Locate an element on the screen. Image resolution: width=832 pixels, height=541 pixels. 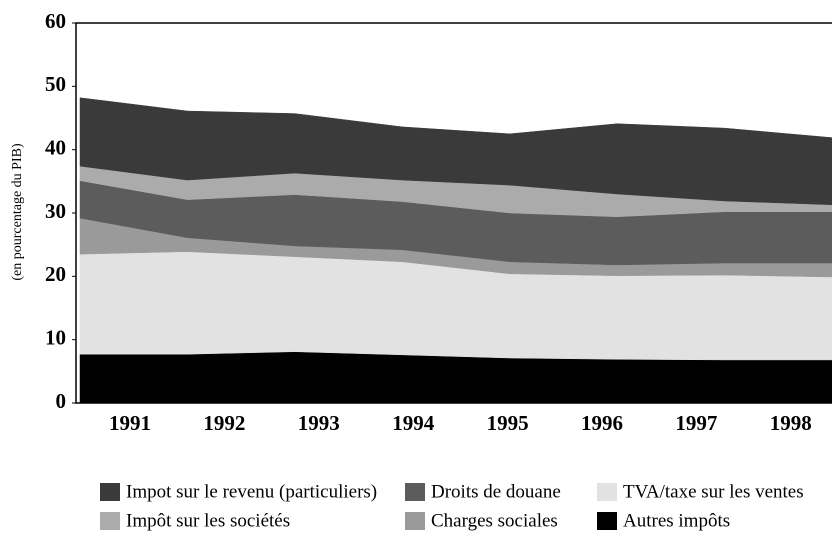
x-tick-label: 1996 is located at coordinates (602, 423).